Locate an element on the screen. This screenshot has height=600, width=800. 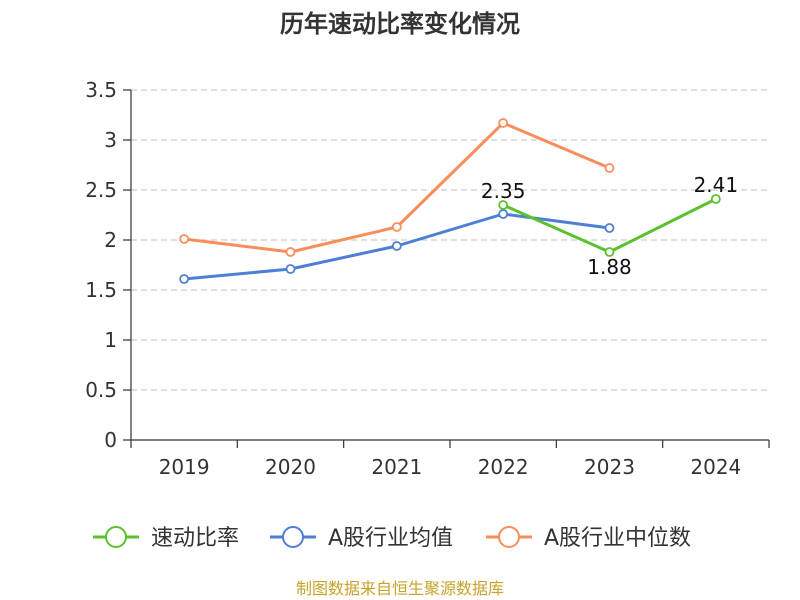
y-tick-label: 2 is located at coordinates (110, 240).